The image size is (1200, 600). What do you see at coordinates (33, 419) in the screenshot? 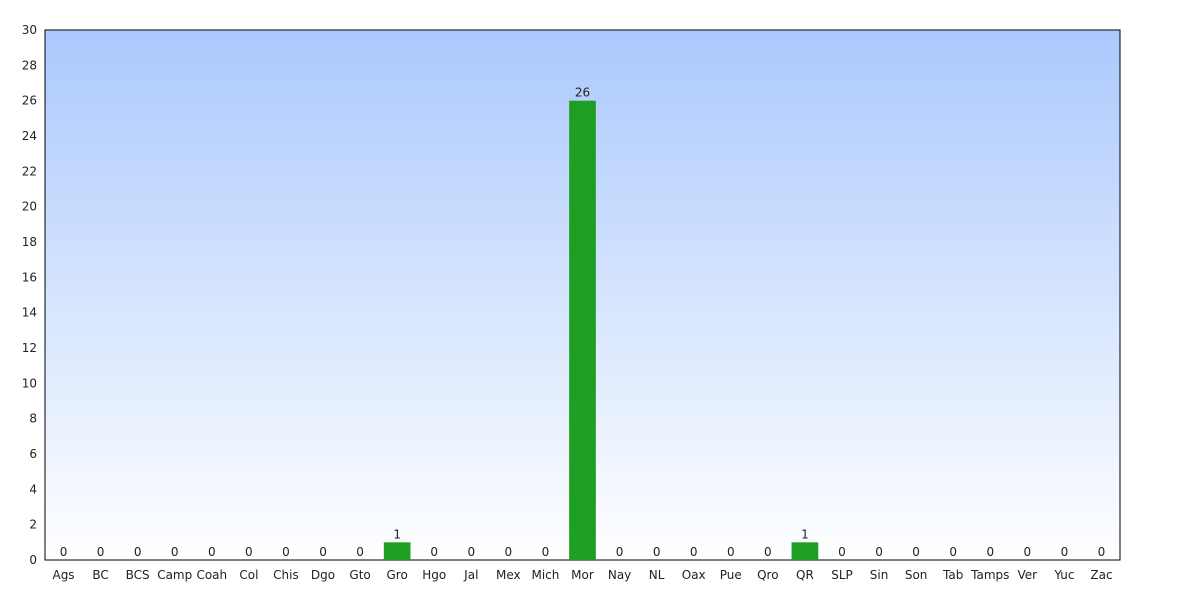
I see `y-tick-label: 8` at bounding box center [33, 419].